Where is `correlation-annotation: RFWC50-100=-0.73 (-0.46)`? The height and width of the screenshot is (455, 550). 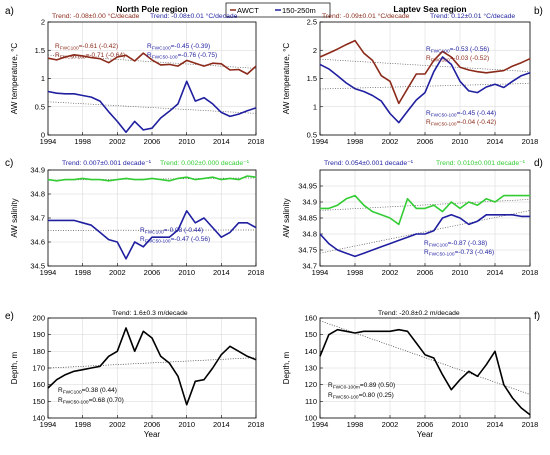 correlation-annotation: RFWC50-100=-0.73 (-0.46) is located at coordinates (459, 253).